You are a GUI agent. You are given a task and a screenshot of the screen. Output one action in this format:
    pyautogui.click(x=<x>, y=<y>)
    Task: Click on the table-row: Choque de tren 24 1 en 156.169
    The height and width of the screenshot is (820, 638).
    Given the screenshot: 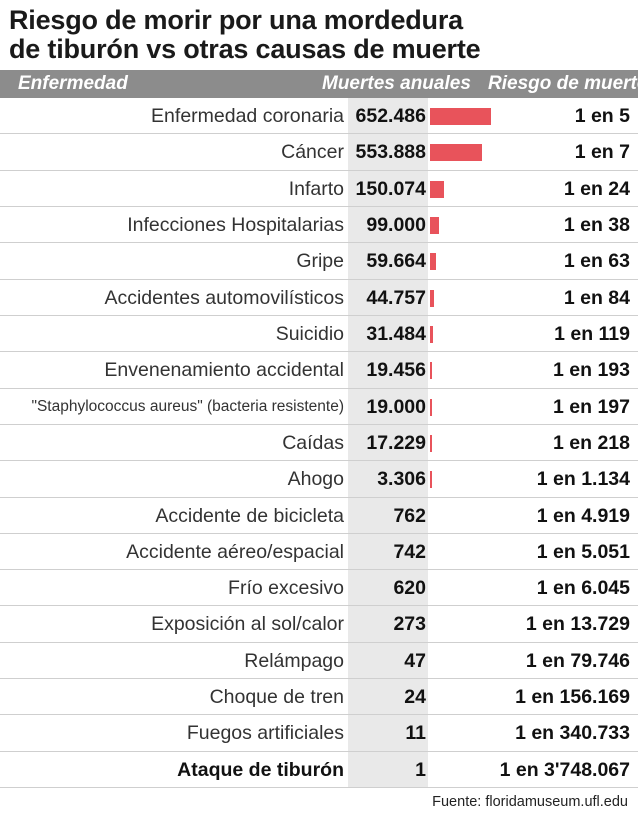 What is the action you would take?
    pyautogui.click(x=319, y=697)
    